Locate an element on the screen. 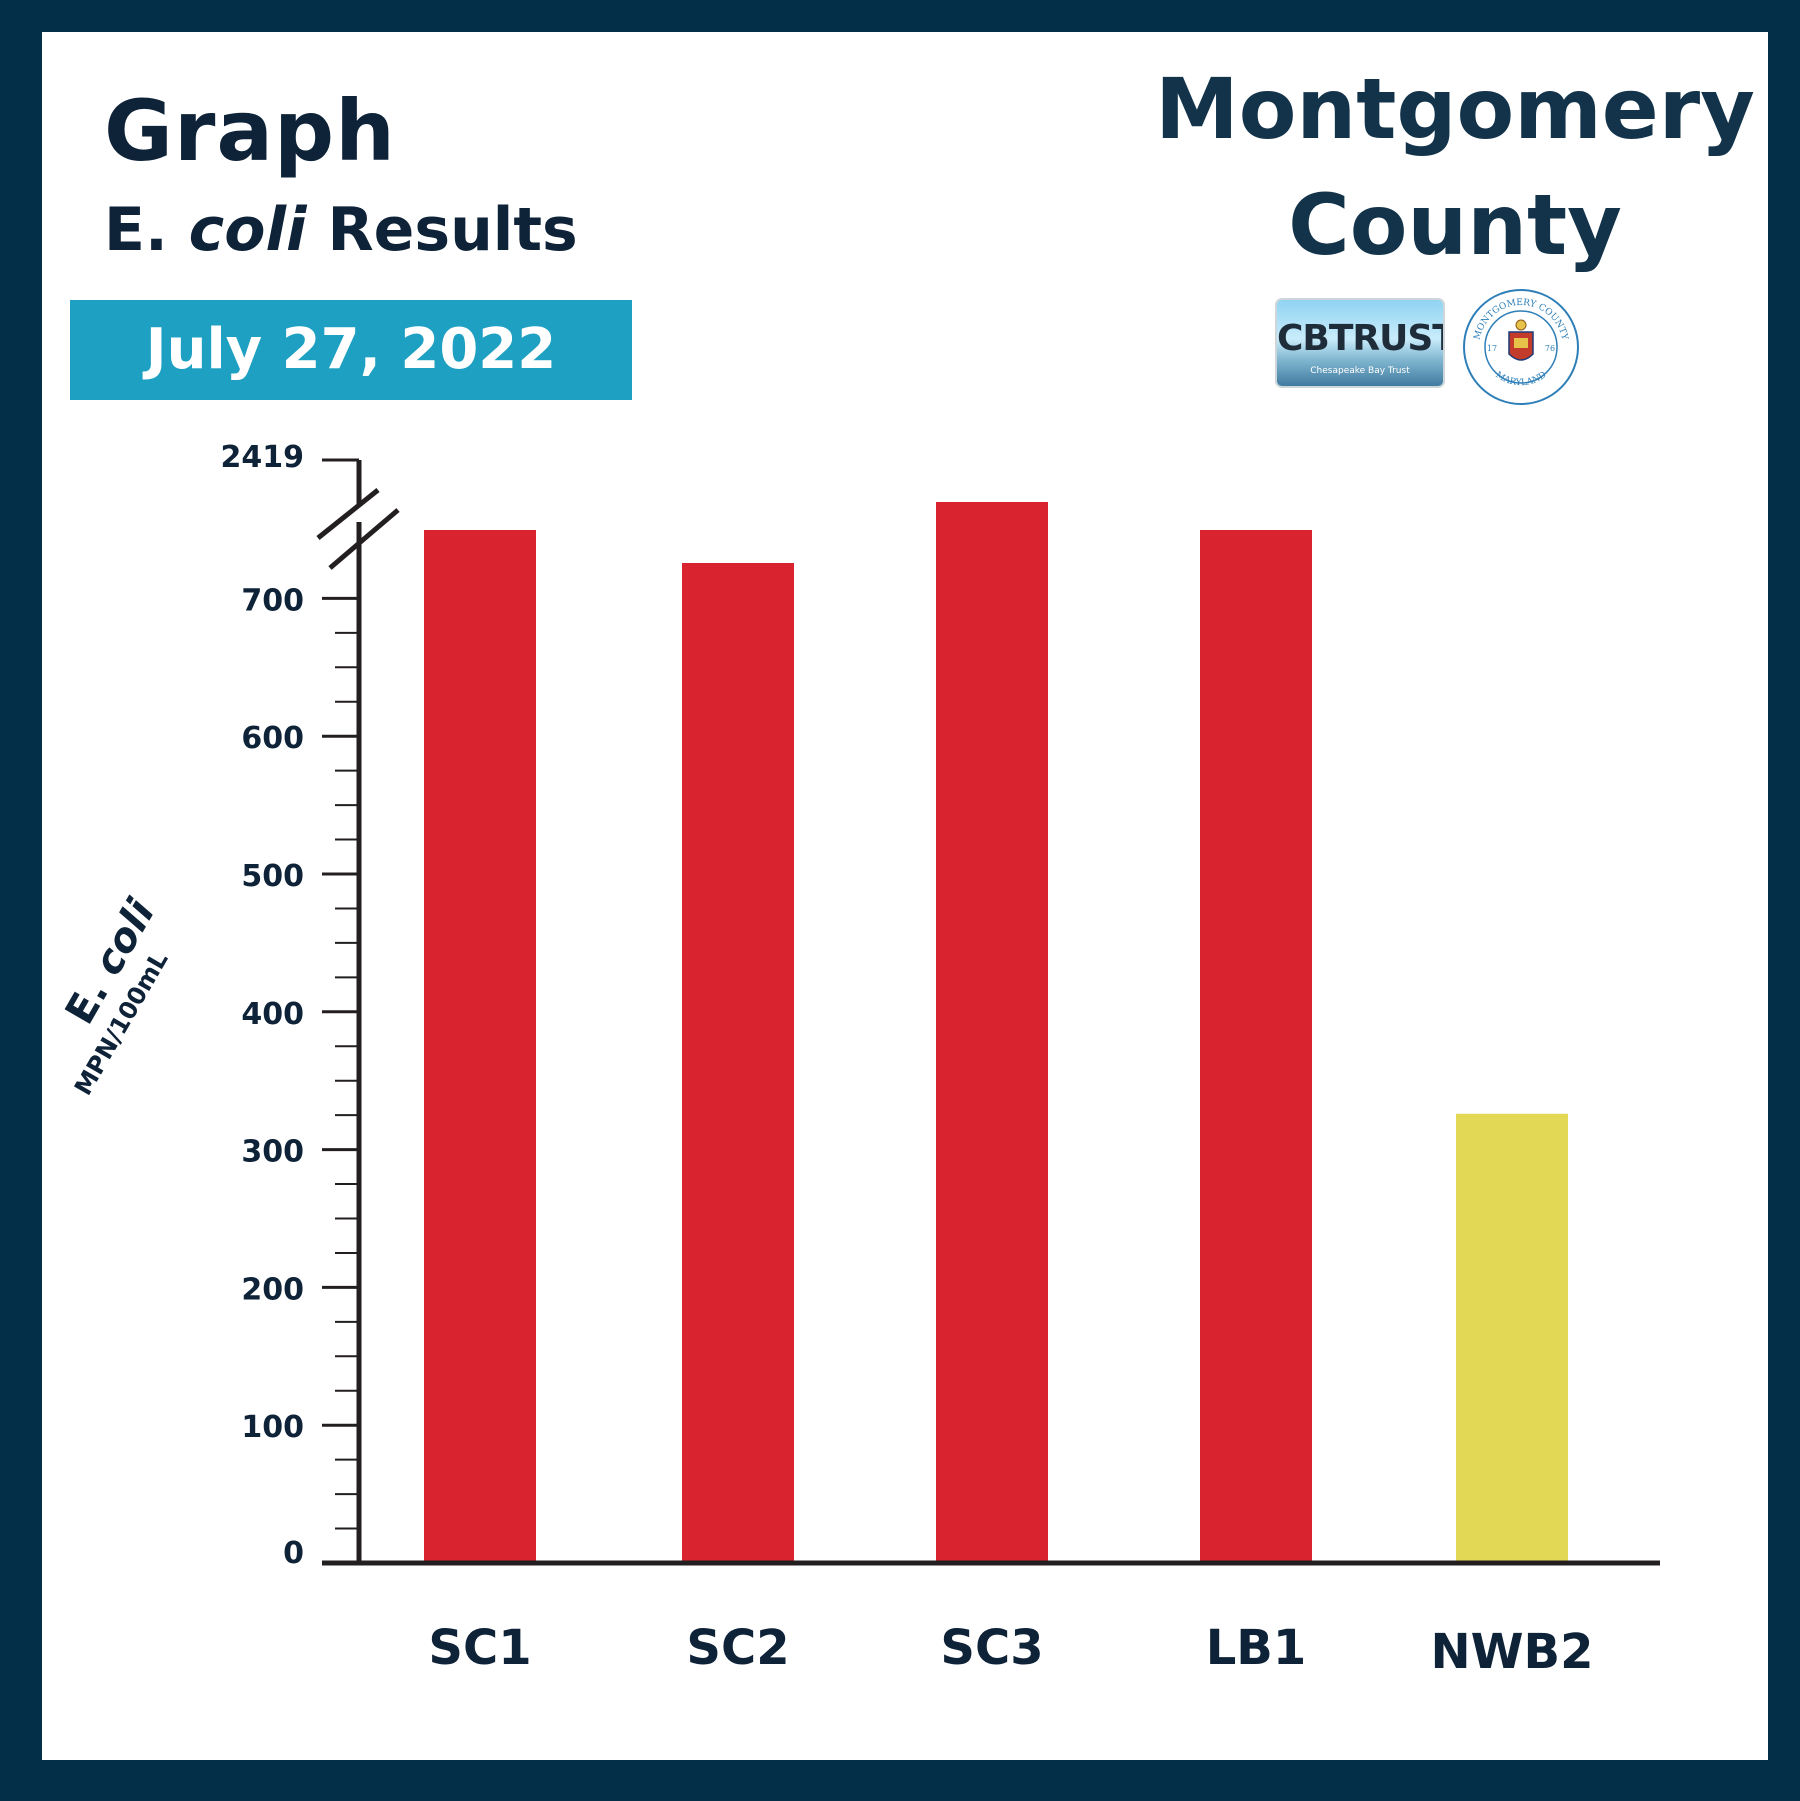 The image size is (1800, 1801). category-label-sc3: SC3 is located at coordinates (991, 1648).